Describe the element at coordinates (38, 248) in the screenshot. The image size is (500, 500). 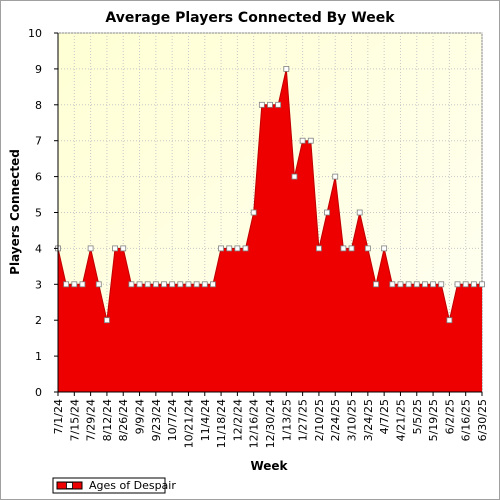
I see `y-tick-label: 4` at that location.